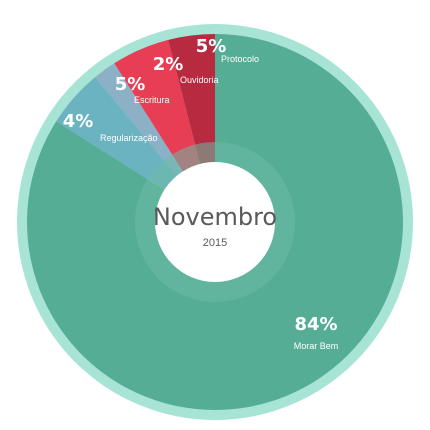 The height and width of the screenshot is (430, 430). I want to click on center-year: 2015, so click(215, 243).